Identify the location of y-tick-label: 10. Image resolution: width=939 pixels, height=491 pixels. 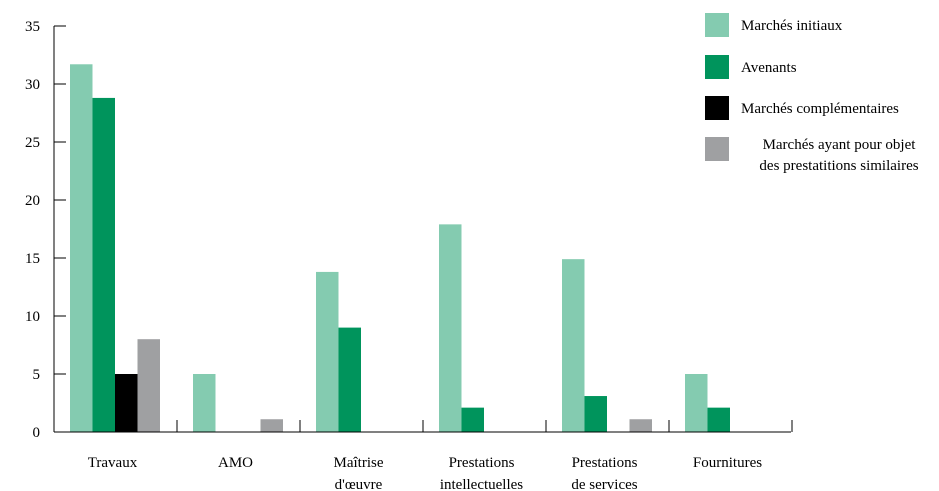
(32, 317).